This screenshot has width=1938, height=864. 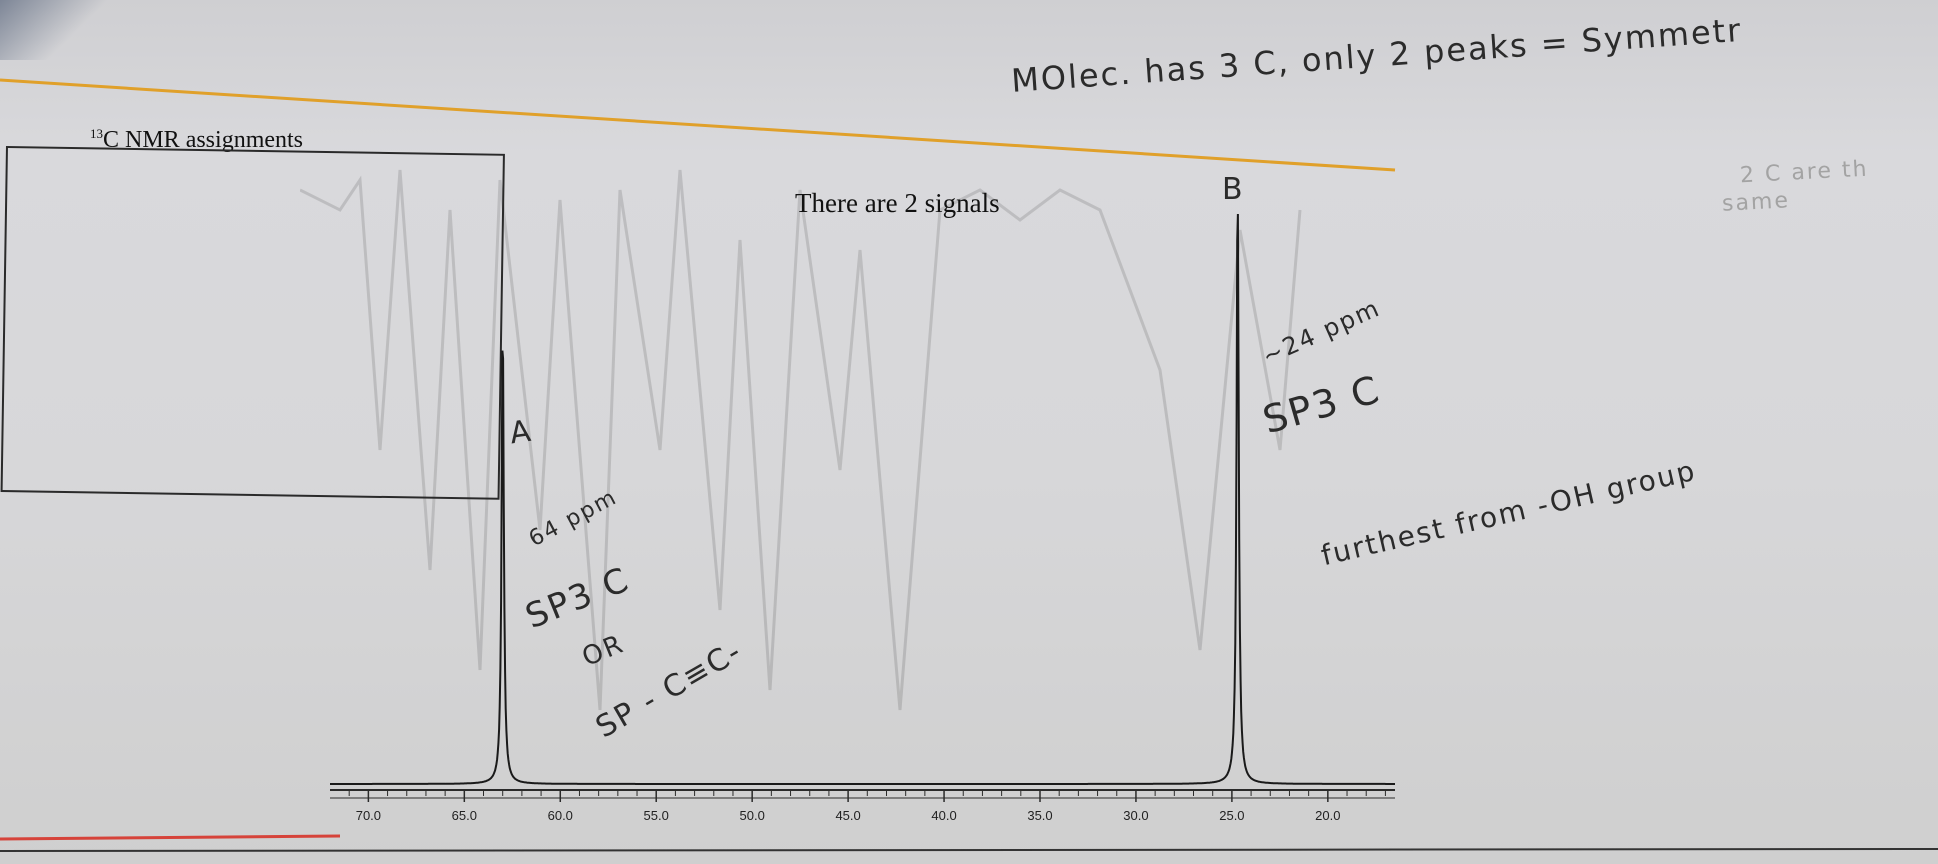 I want to click on x-axis-ticks, so click(x=867, y=796).